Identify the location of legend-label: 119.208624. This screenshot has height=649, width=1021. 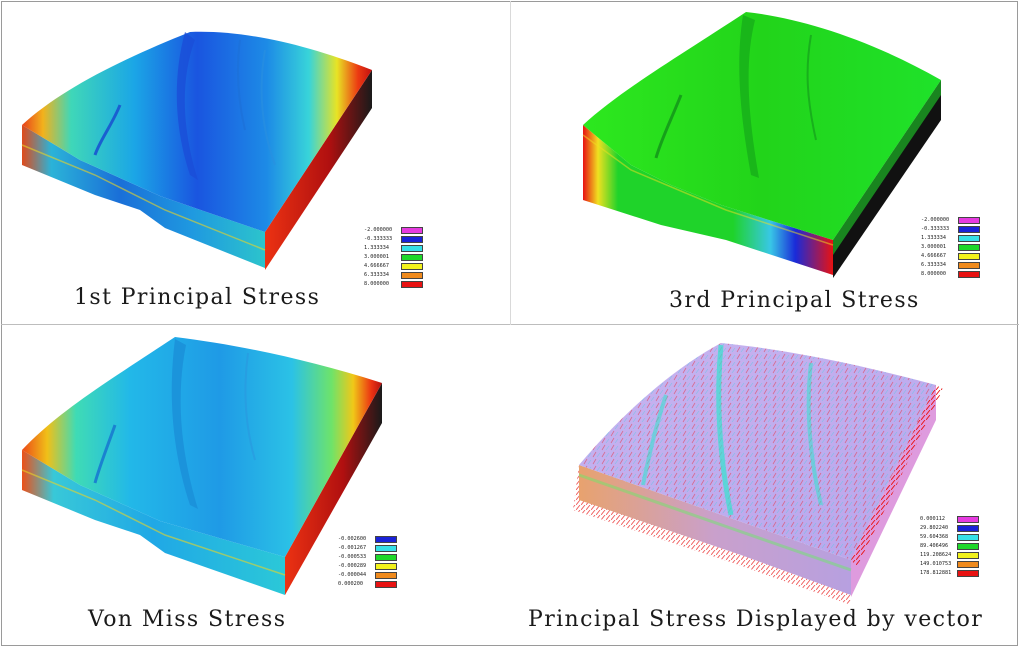
(936, 555).